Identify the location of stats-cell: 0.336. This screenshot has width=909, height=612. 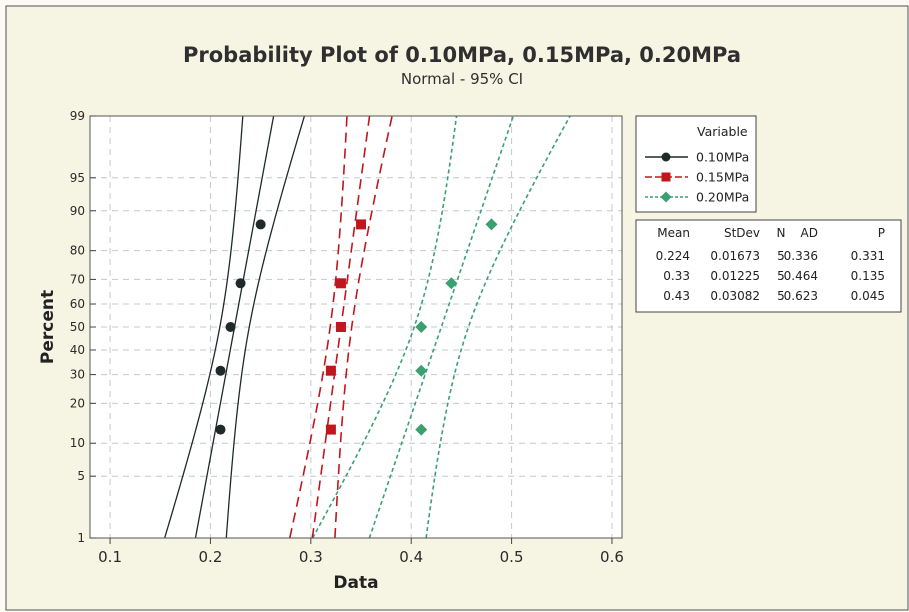
(801, 256).